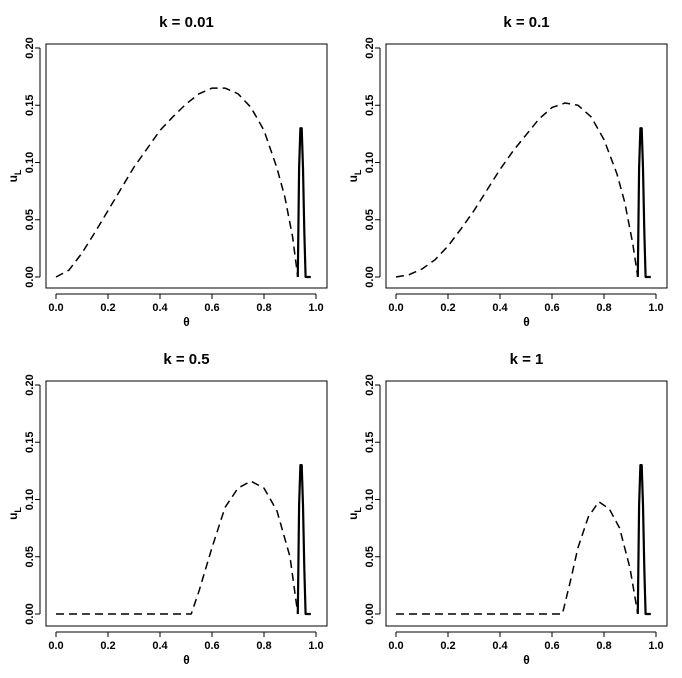 The image size is (682, 678). Describe the element at coordinates (526, 22) in the screenshot. I see `panel-title: k = 0.1` at that location.